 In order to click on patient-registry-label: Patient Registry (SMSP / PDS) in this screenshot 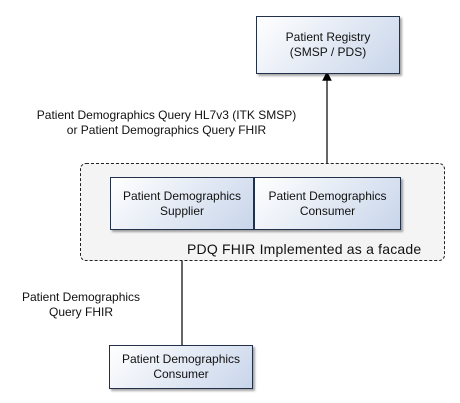, I will do `click(328, 45)`.